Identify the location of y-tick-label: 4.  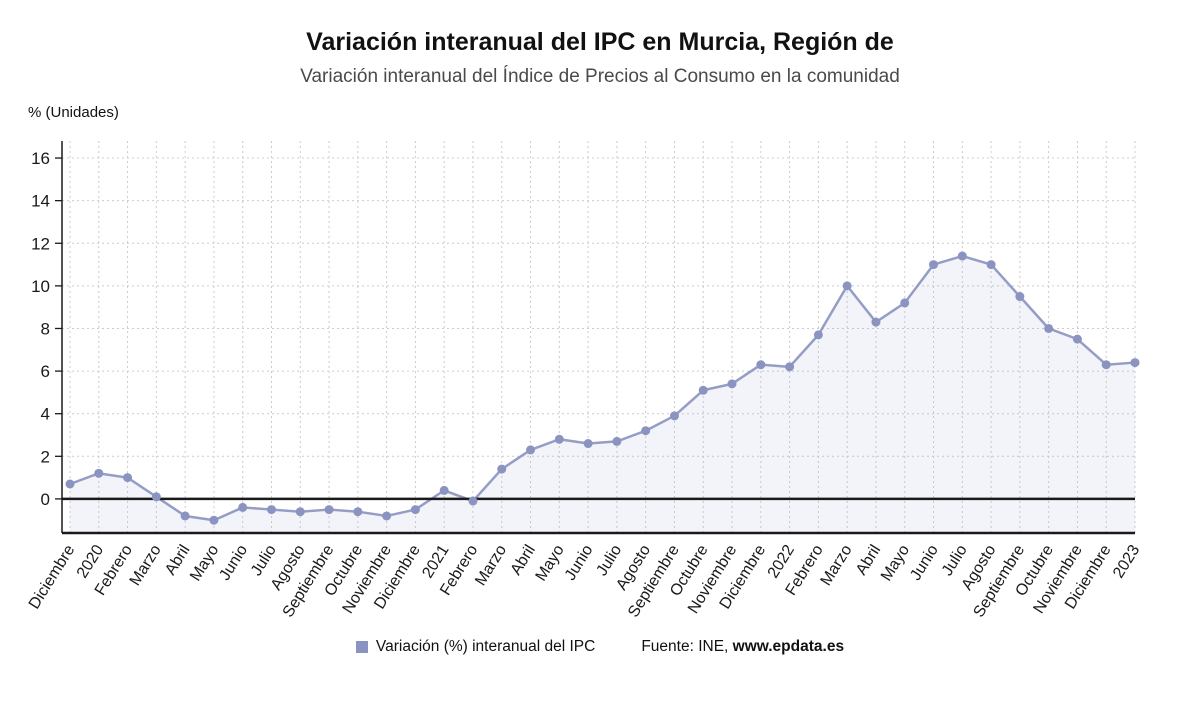
(45, 414).